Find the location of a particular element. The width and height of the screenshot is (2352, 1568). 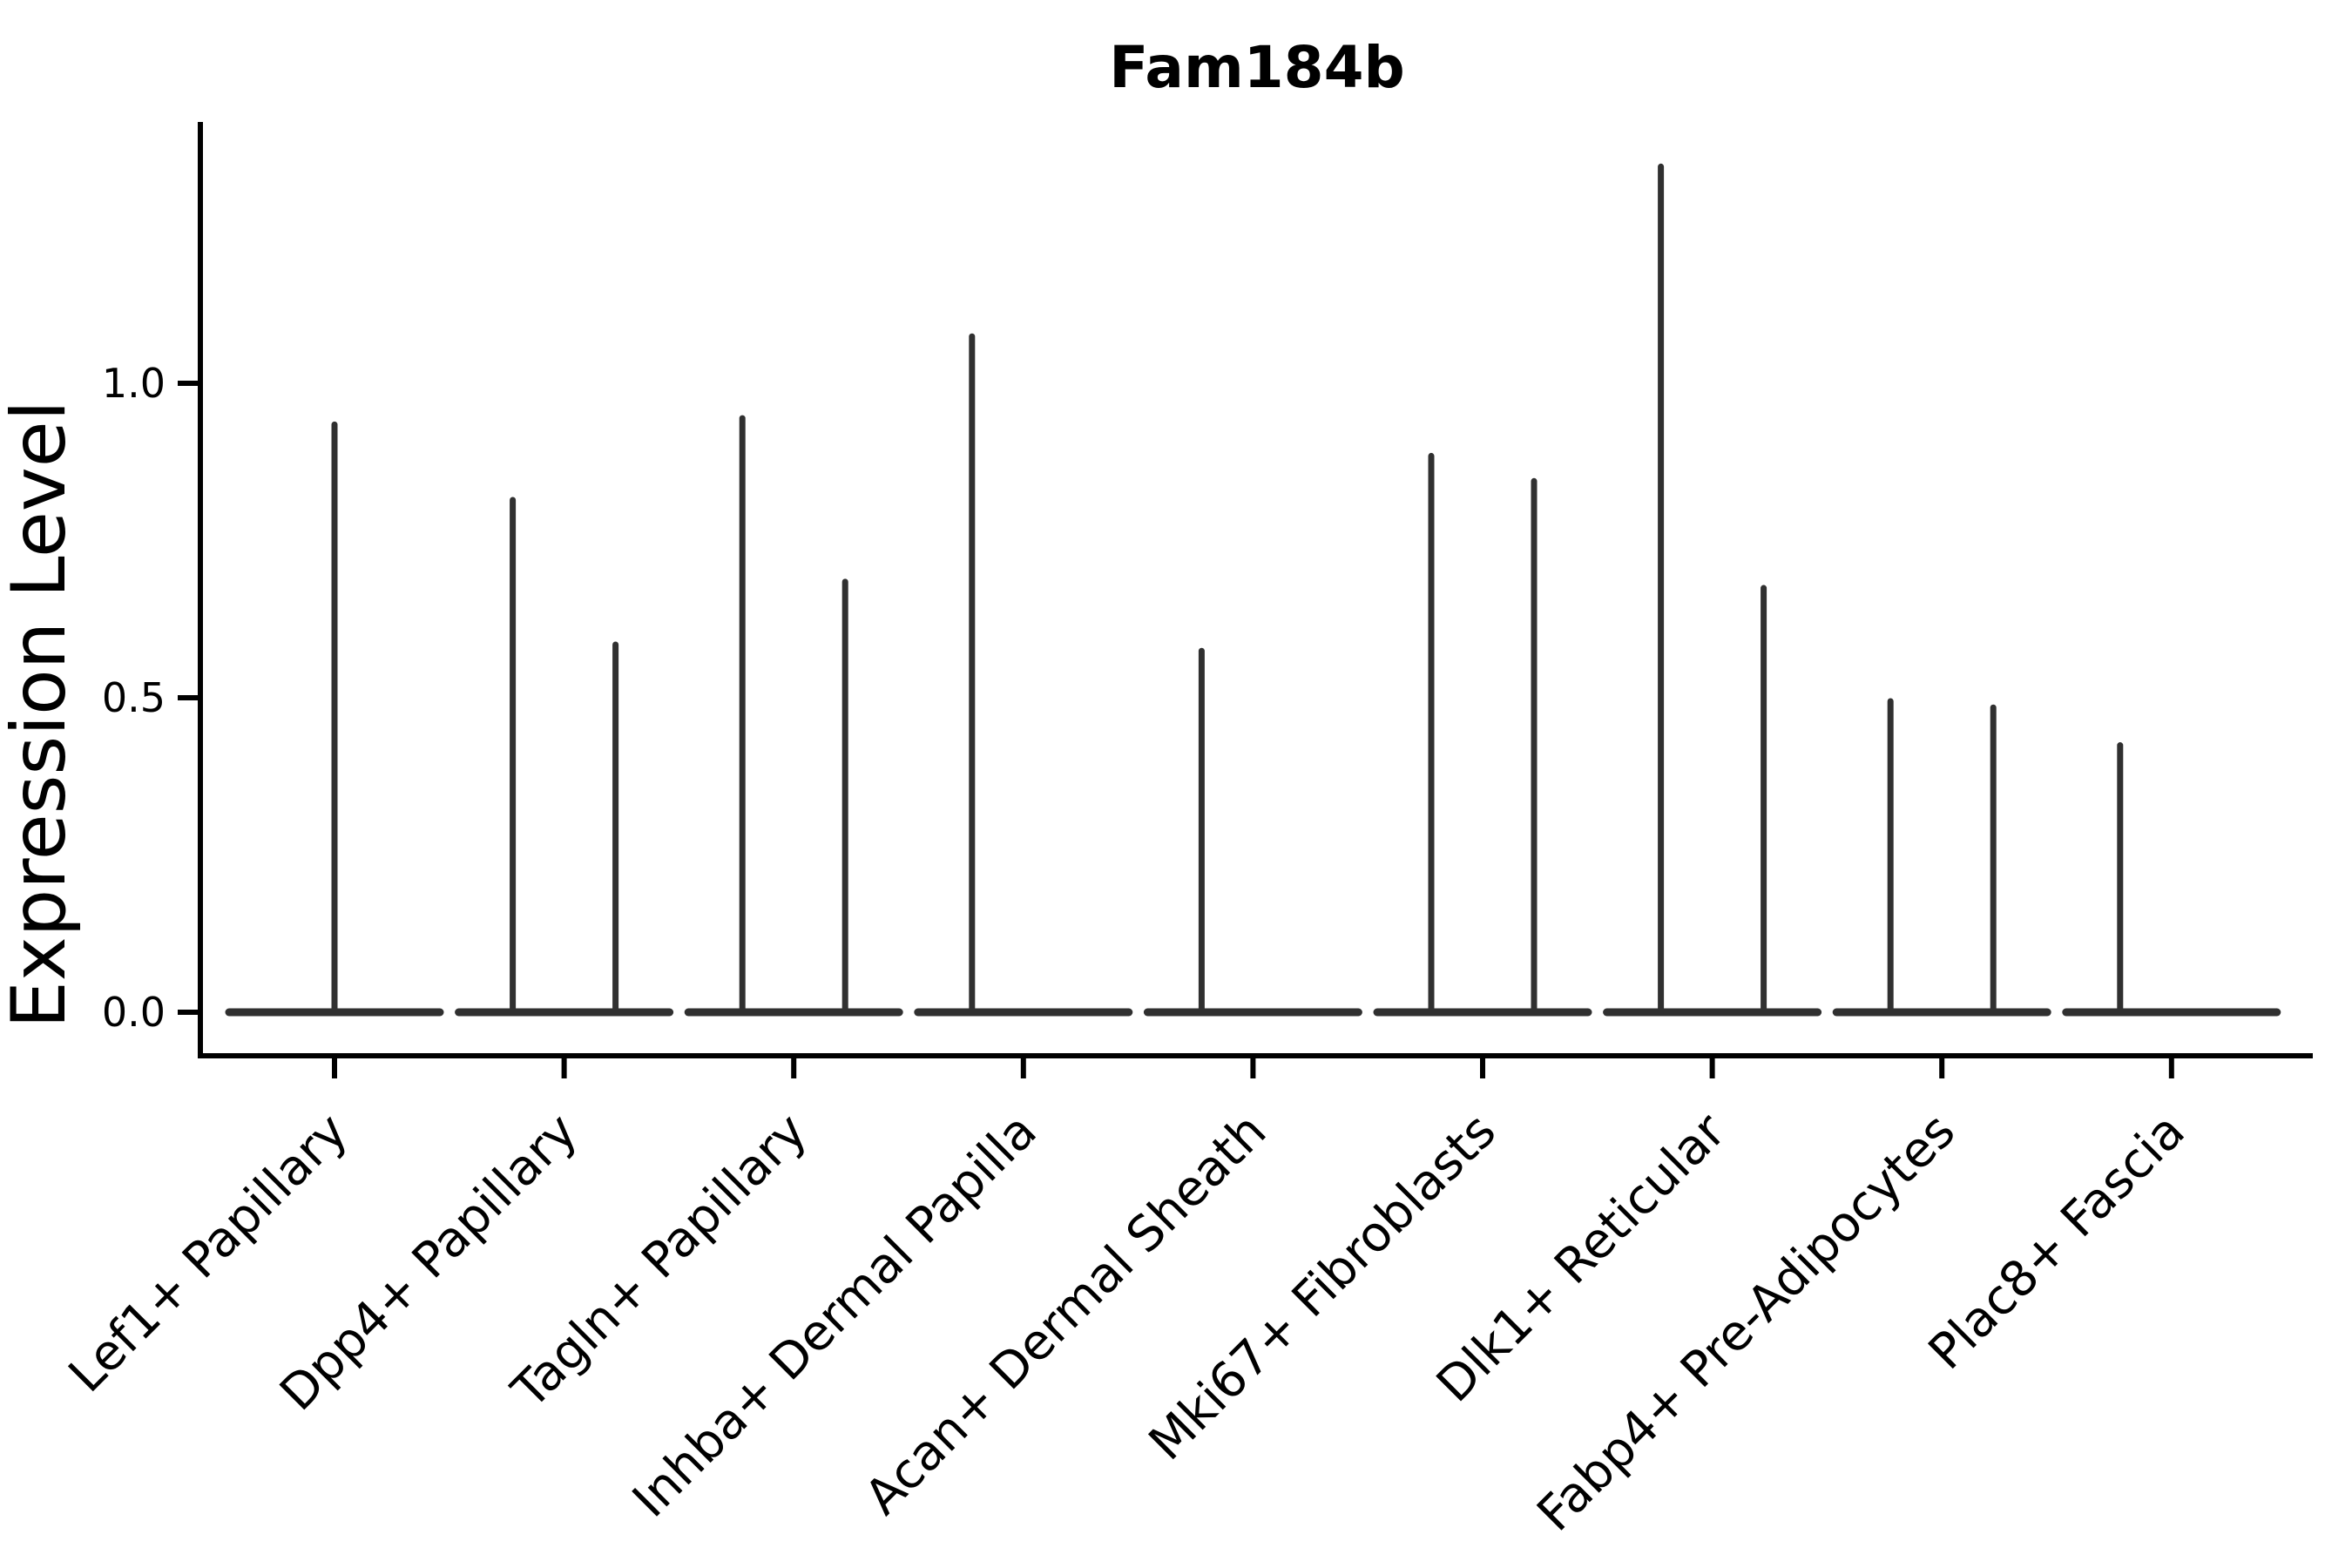

x-tick-label: Fabp4+ Pre-Adipocytes is located at coordinates (1747, 1323).